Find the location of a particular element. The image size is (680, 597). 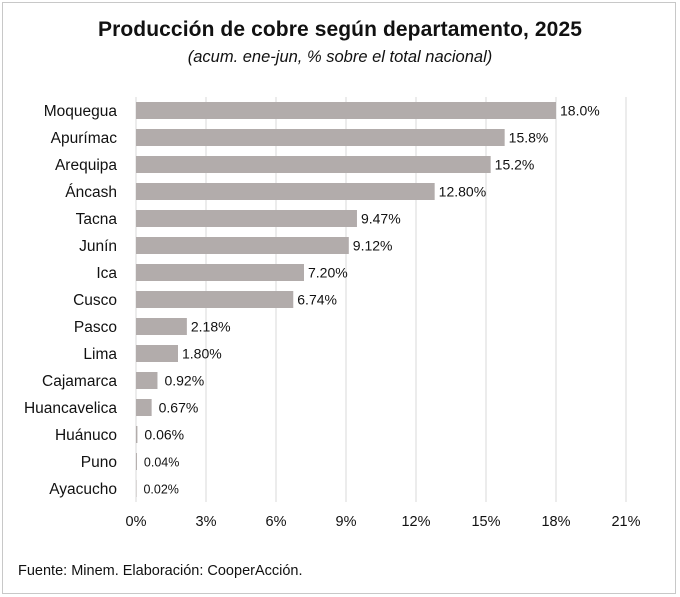

category-label: Lima is located at coordinates (100, 354).